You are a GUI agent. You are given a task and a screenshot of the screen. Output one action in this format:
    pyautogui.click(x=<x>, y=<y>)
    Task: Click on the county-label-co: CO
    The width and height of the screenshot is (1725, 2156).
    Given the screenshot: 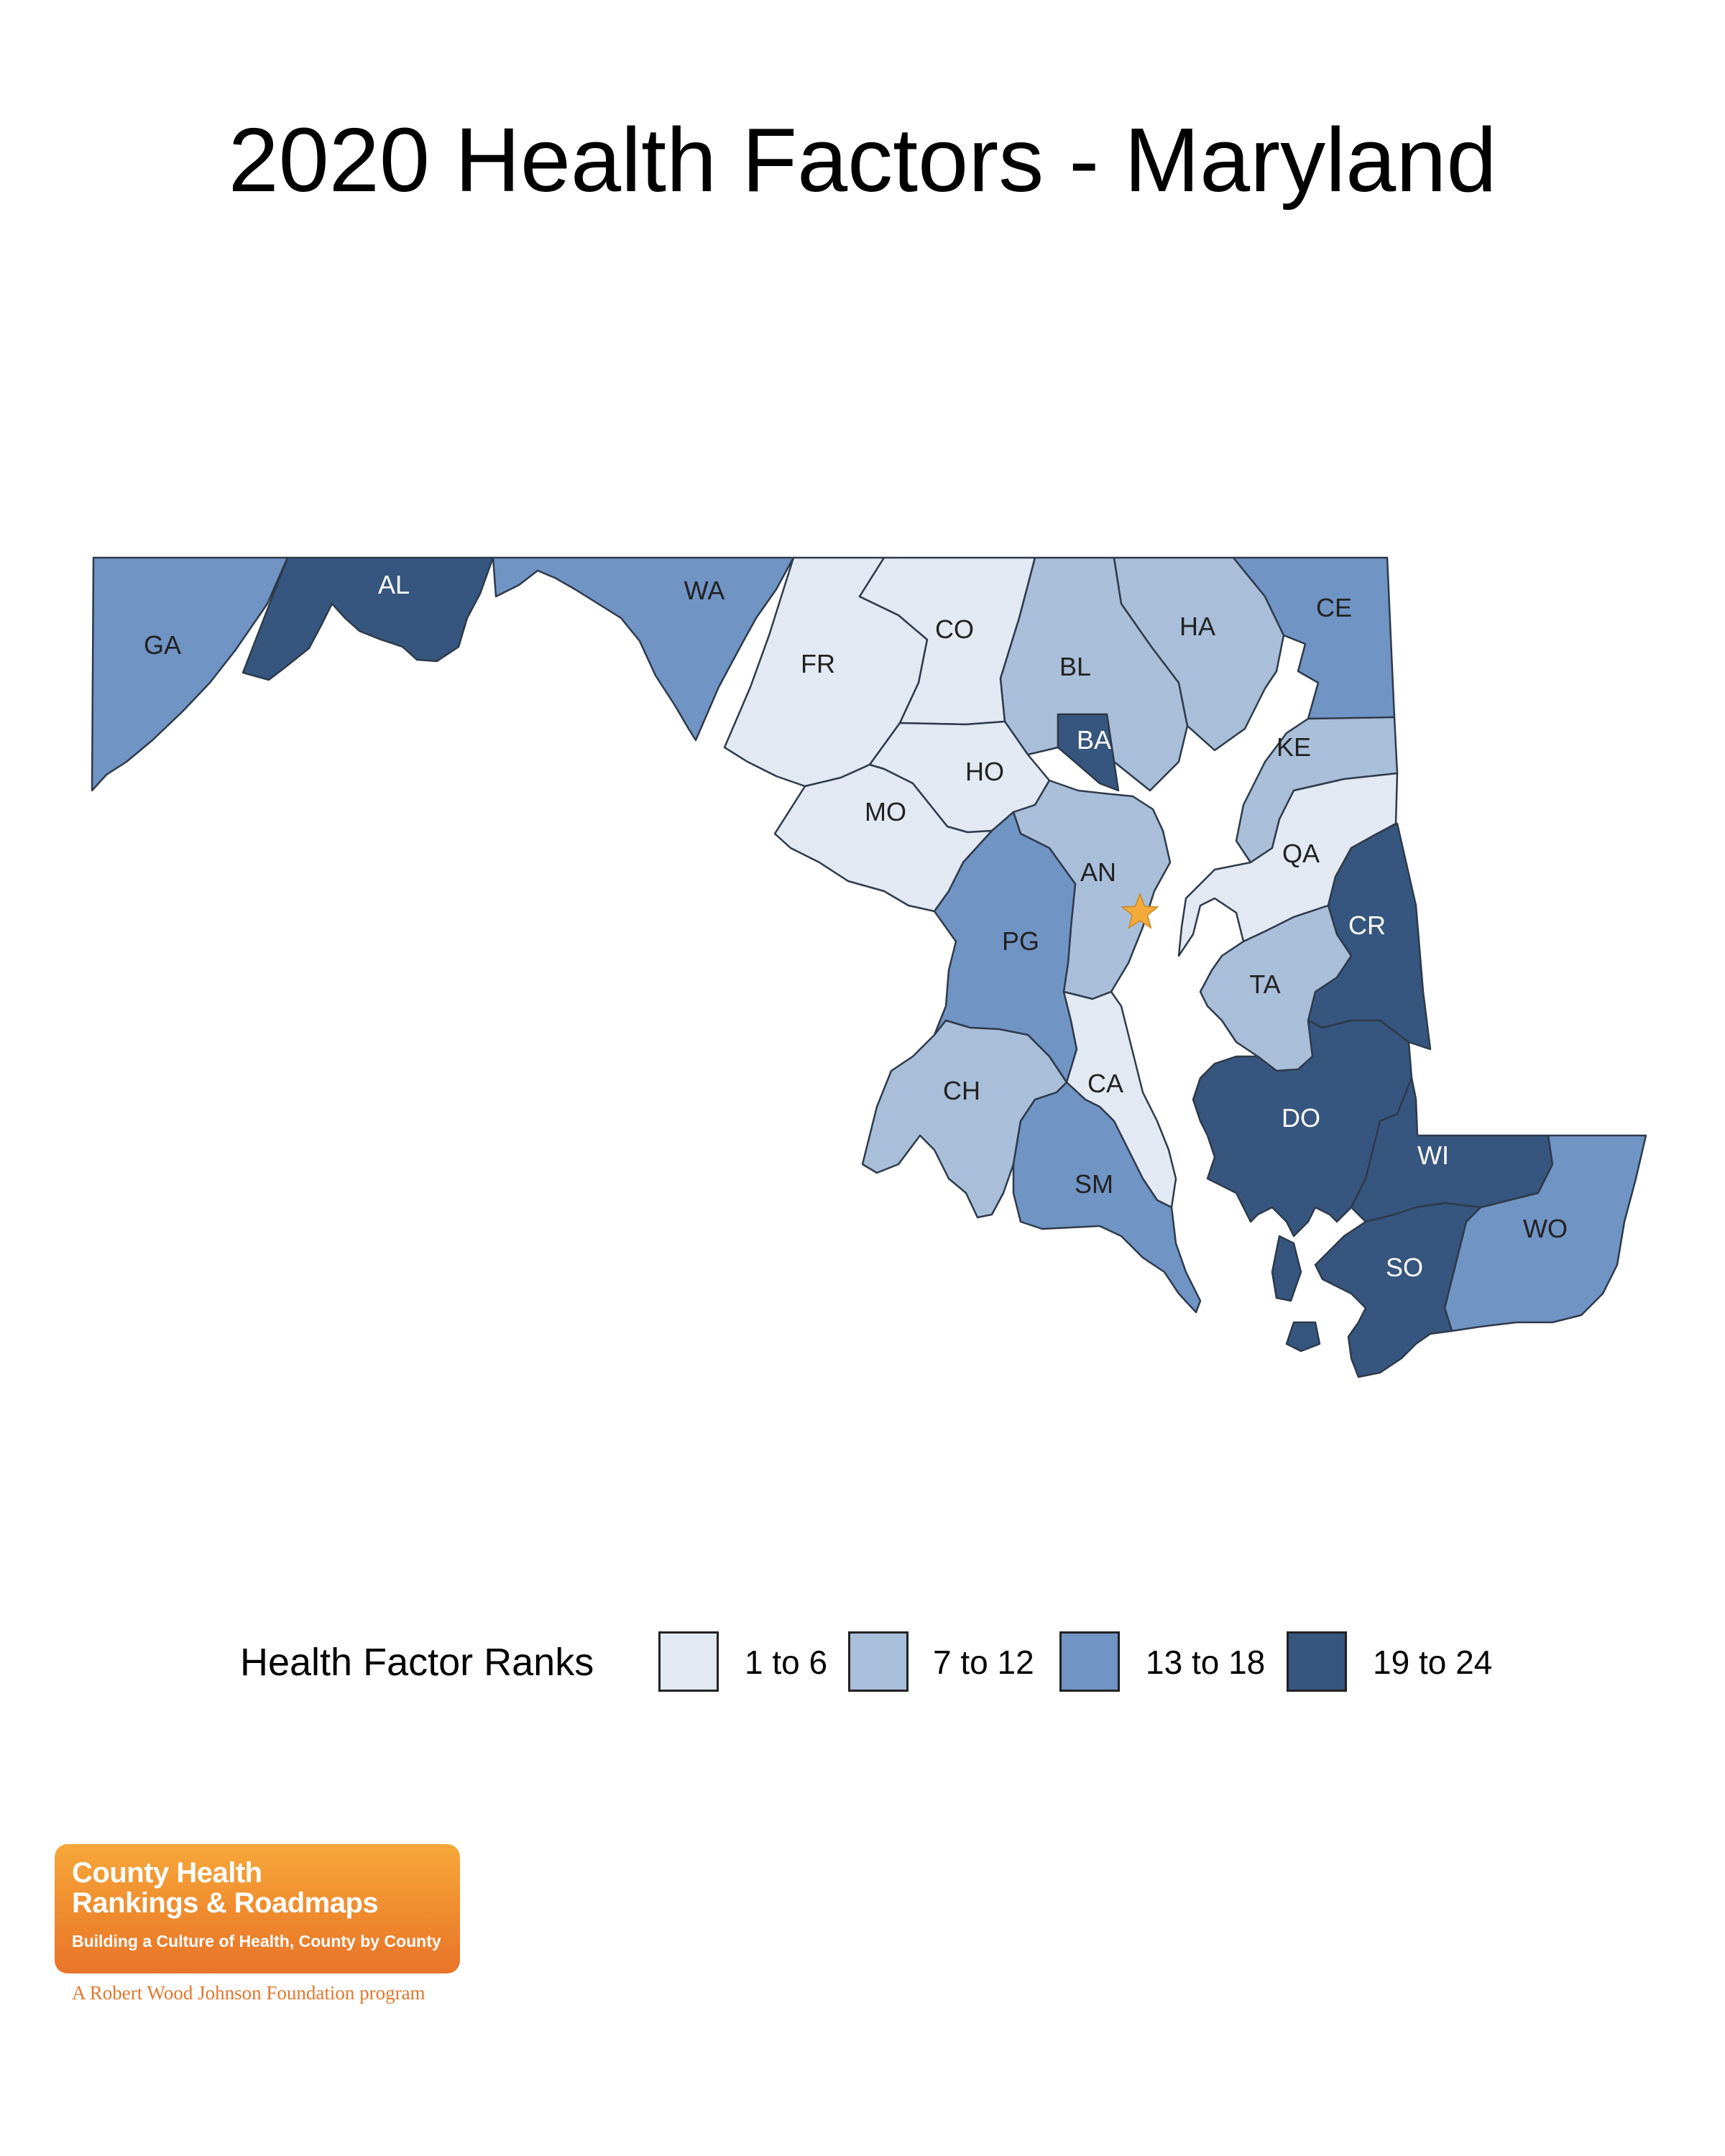 What is the action you would take?
    pyautogui.click(x=954, y=629)
    